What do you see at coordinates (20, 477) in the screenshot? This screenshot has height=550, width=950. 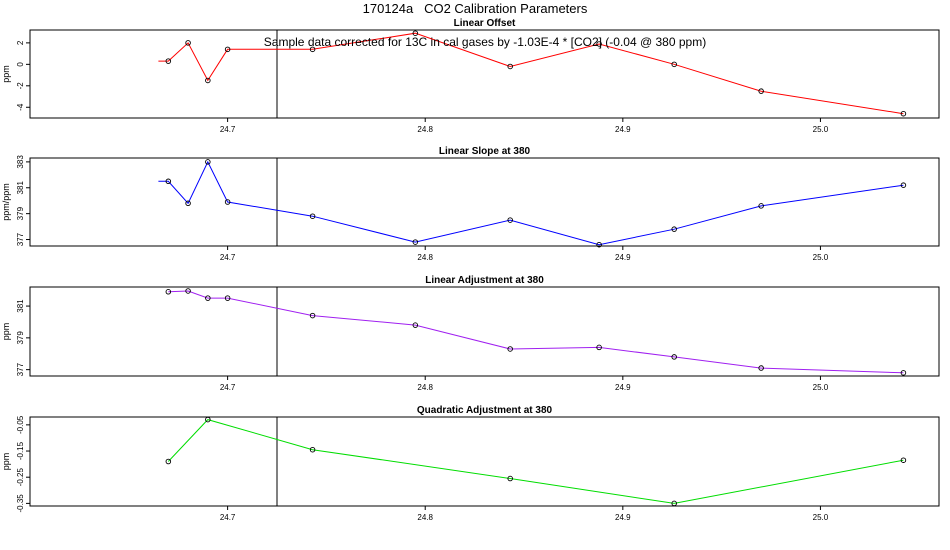 I see `quadratic-adjustment-y-tick-label: -0.25` at bounding box center [20, 477].